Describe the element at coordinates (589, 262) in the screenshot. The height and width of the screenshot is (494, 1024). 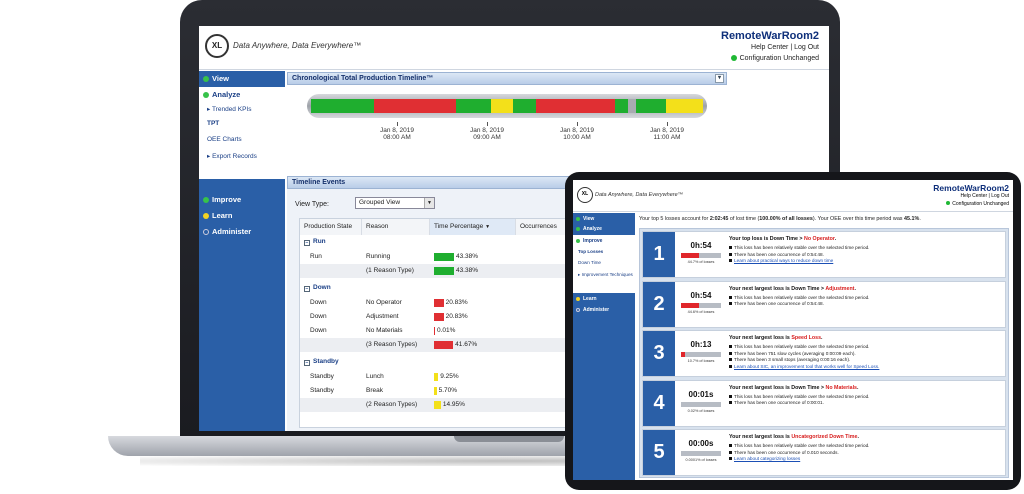
I see `sidebar-subitem-down-time: Down Time` at that location.